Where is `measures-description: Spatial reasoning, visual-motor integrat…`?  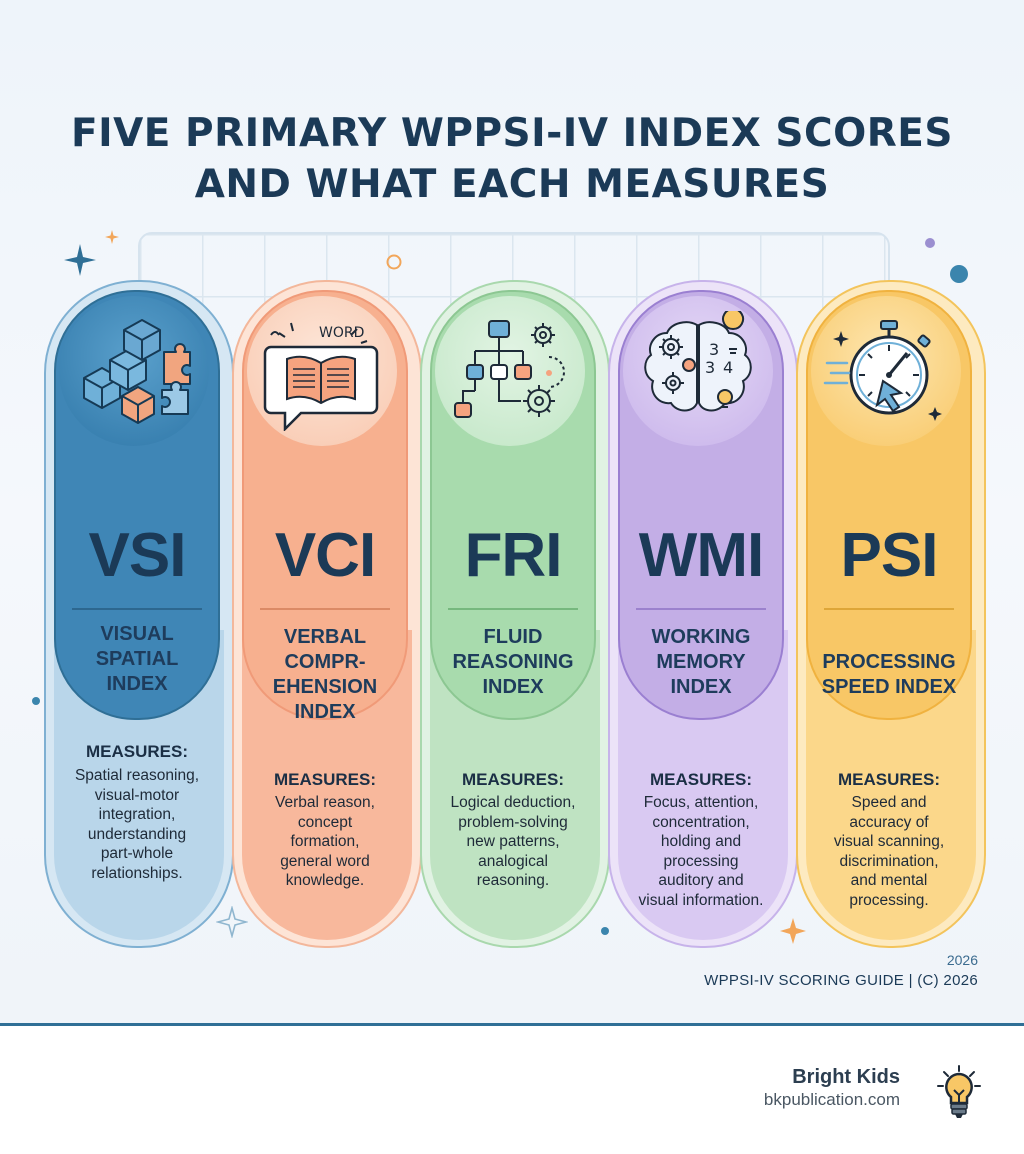
measures-description: Spatial reasoning, visual-motor integrat… is located at coordinates (137, 824).